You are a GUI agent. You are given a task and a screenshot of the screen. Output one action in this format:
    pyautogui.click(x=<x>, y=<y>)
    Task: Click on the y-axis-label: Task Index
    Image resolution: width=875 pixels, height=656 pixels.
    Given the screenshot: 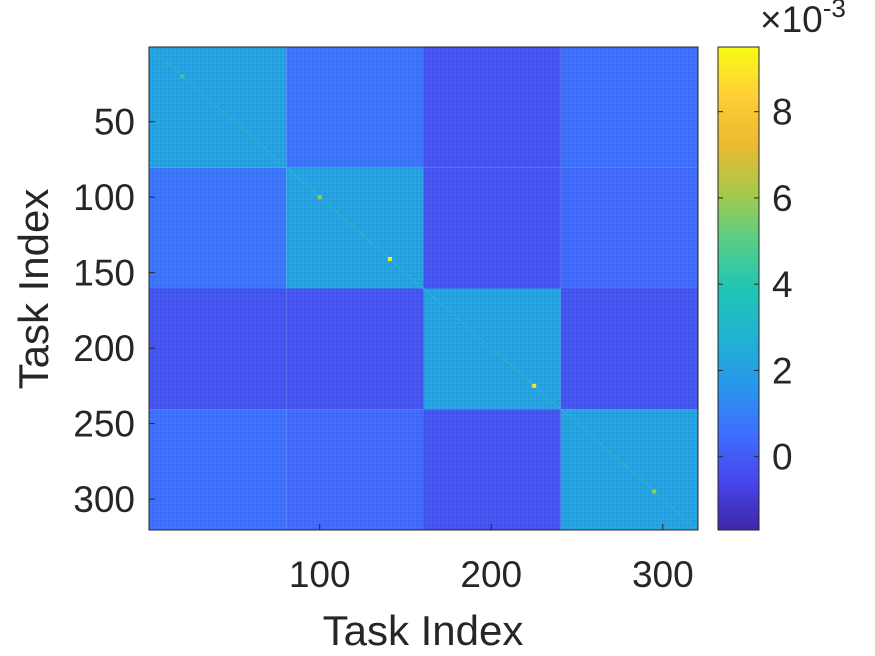 What is the action you would take?
    pyautogui.click(x=33, y=289)
    